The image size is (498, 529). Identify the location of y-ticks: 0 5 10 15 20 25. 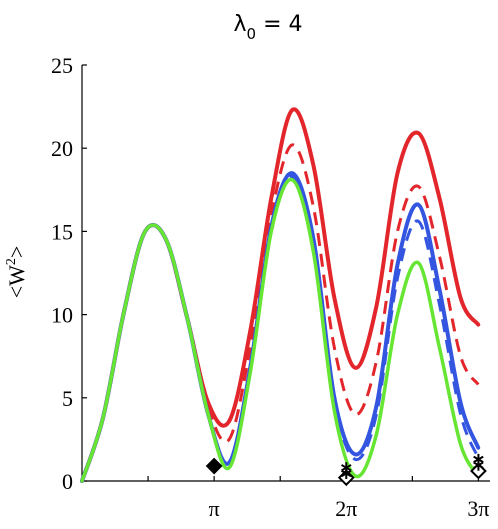
(69, 273).